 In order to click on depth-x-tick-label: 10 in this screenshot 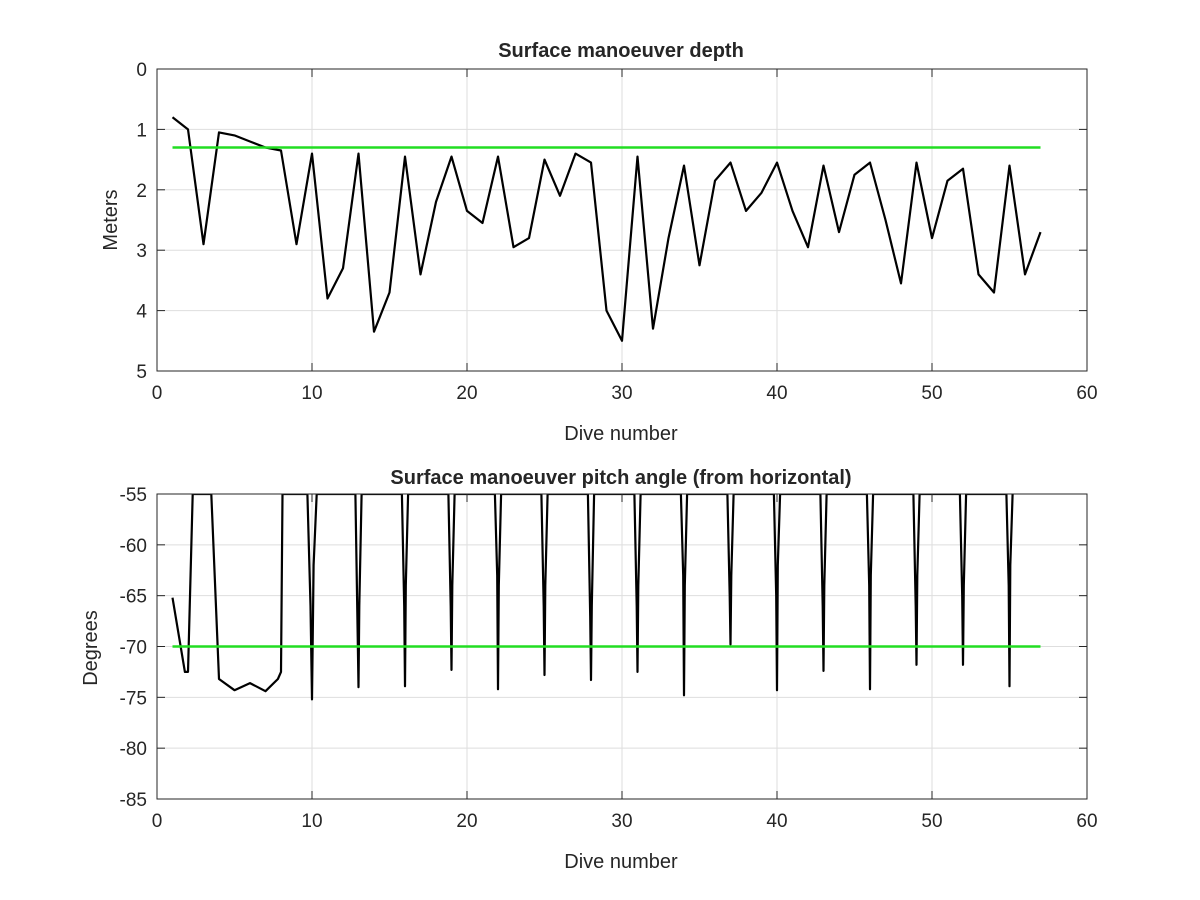, I will do `click(311, 393)`.